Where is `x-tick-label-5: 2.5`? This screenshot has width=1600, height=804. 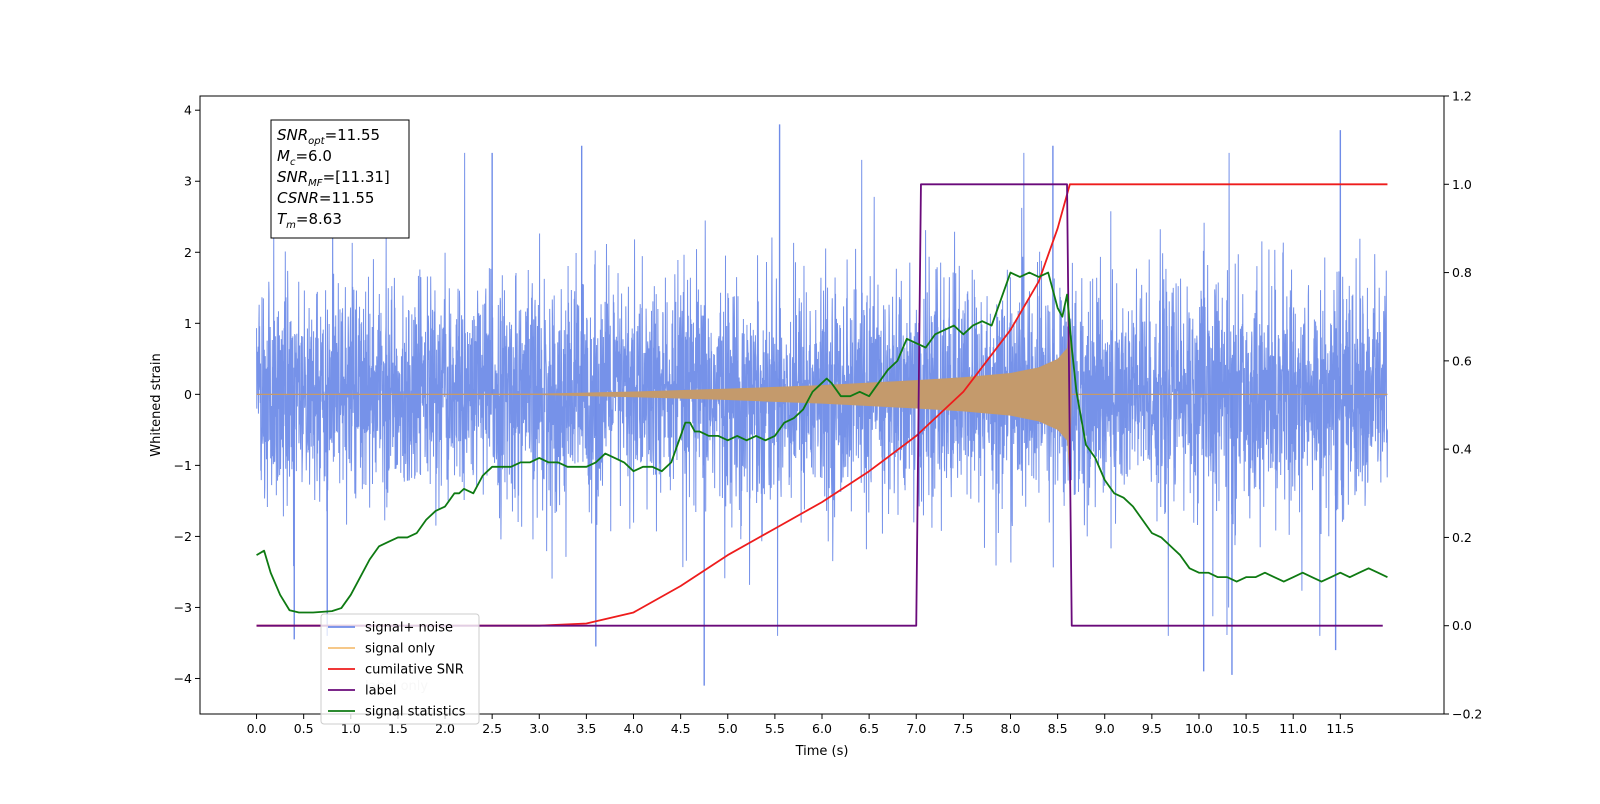 x-tick-label-5: 2.5 is located at coordinates (492, 728).